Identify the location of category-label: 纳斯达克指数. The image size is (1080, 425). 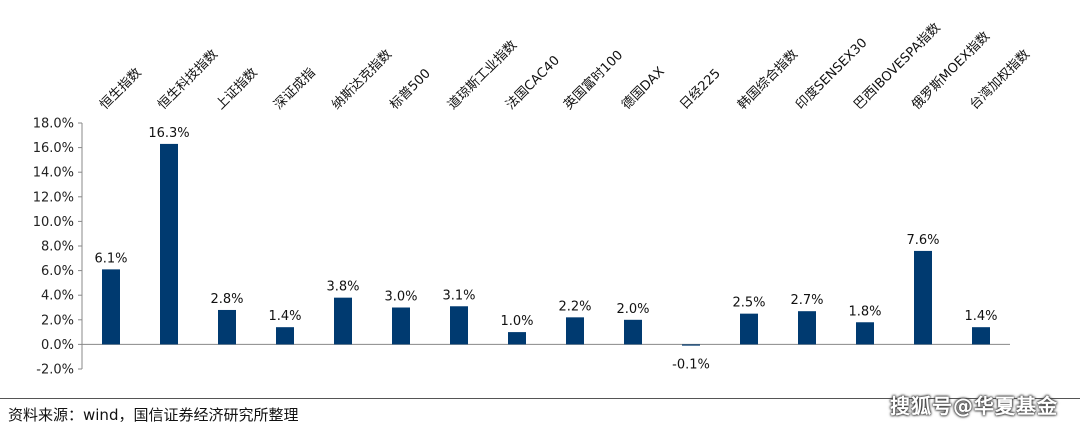
(362, 80).